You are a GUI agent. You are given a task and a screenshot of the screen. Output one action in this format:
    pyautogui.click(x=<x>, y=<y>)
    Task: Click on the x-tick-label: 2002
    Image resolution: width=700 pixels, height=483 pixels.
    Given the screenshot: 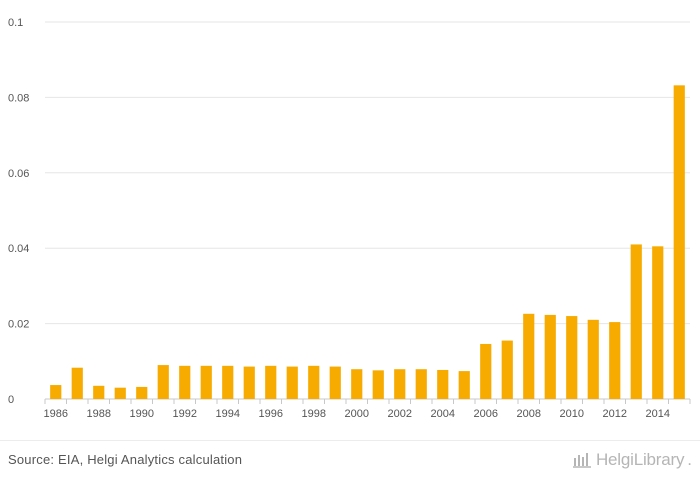 What is the action you would take?
    pyautogui.click(x=400, y=414)
    